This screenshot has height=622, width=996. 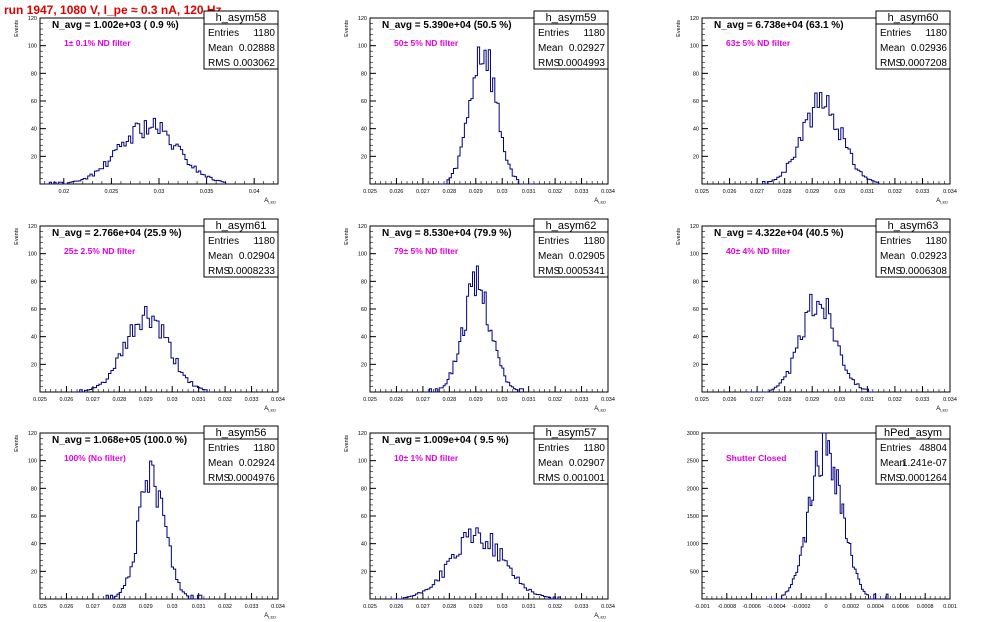 I want to click on histogram-title: N_avg = 1.068e+05 (100.0 %), so click(x=119, y=440).